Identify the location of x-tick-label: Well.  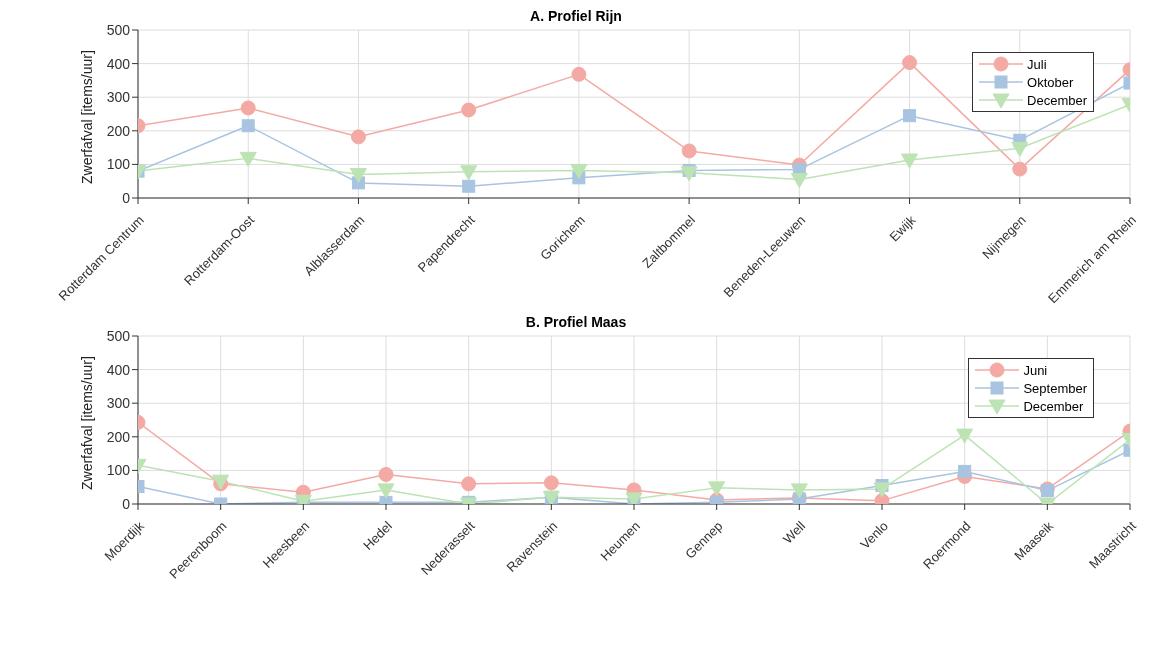
(794, 532).